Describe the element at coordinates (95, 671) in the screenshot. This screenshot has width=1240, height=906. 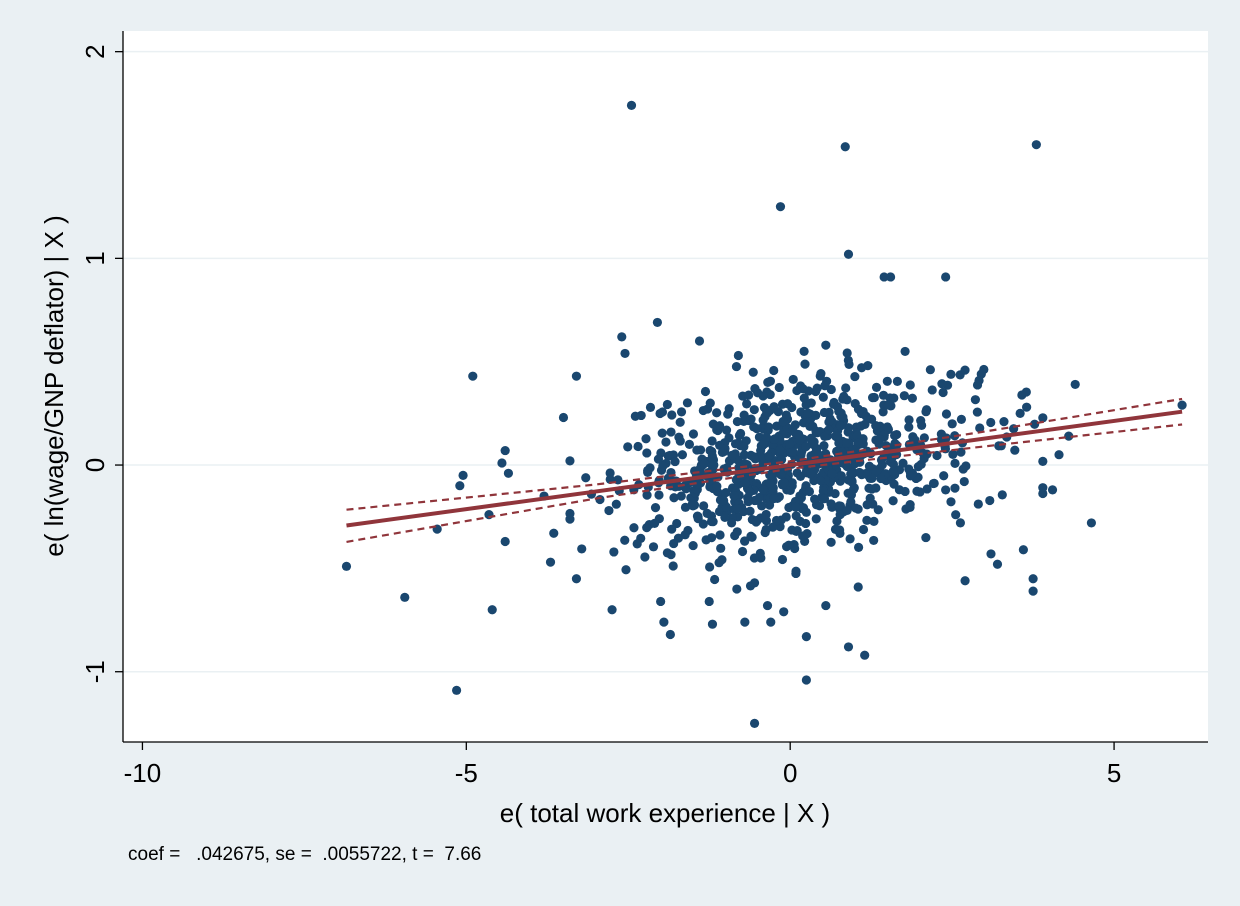
I see `y-tick-label: -1` at that location.